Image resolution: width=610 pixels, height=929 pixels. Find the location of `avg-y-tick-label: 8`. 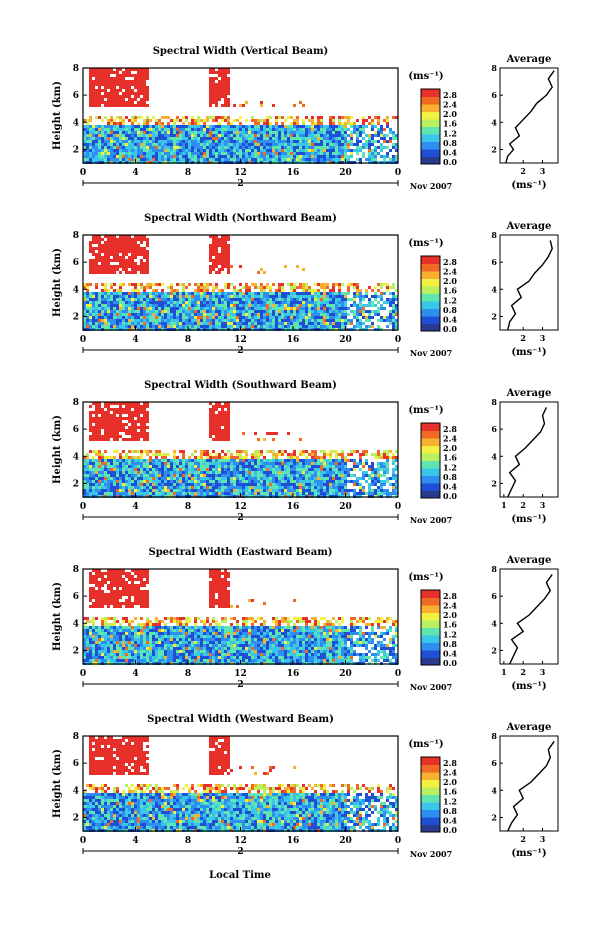

avg-y-tick-label: 8 is located at coordinates (494, 736).